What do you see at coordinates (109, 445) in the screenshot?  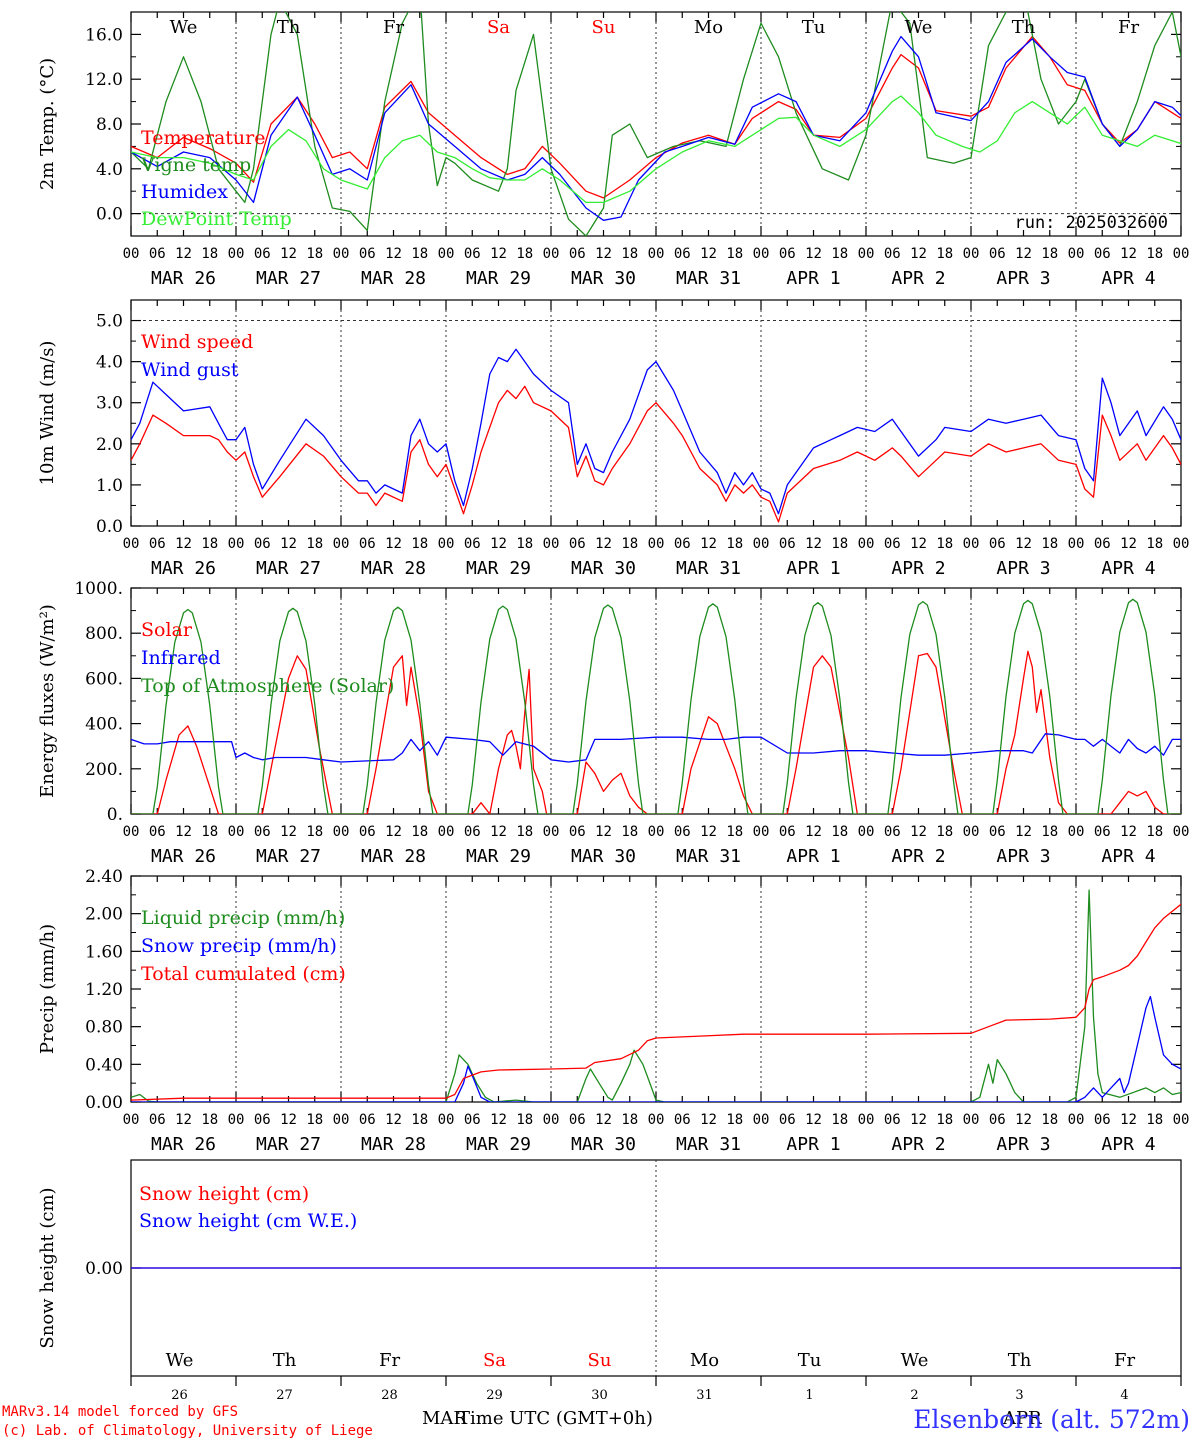 I see `y-tick-label: 2.0` at bounding box center [109, 445].